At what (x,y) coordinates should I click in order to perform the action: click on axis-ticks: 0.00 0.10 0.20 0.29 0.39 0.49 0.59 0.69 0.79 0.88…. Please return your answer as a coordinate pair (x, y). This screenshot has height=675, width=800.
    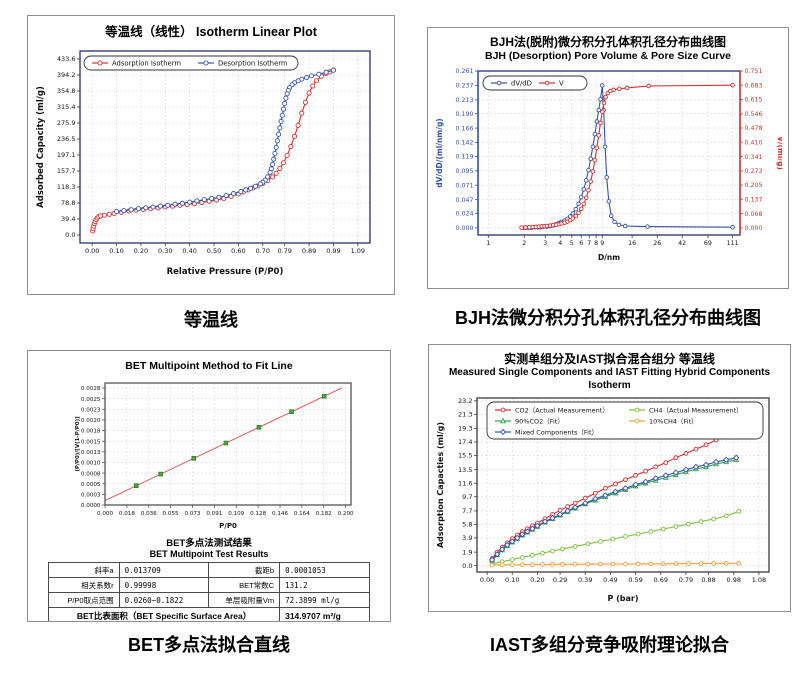
    Looking at the image, I should click on (612, 490).